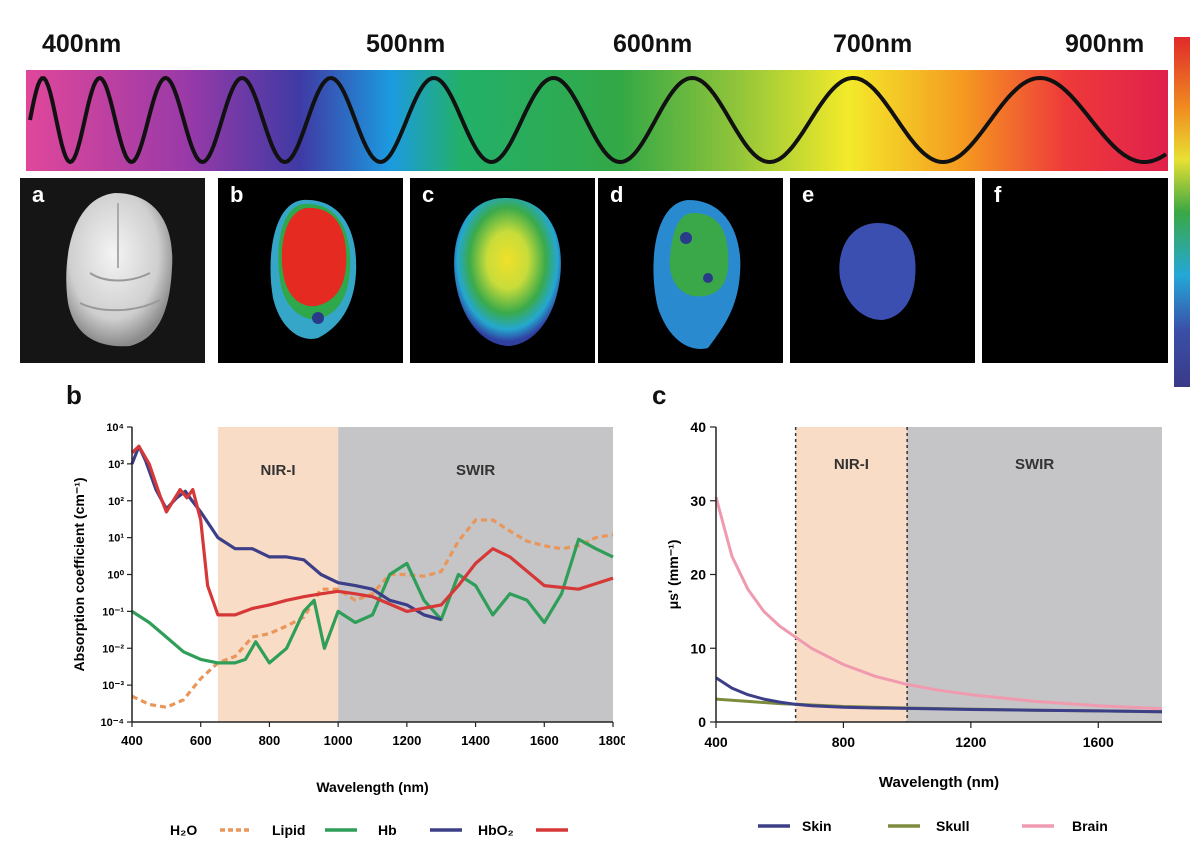 The width and height of the screenshot is (1200, 857). Describe the element at coordinates (690, 270) in the screenshot. I see `panel-d-heatmap: d` at that location.